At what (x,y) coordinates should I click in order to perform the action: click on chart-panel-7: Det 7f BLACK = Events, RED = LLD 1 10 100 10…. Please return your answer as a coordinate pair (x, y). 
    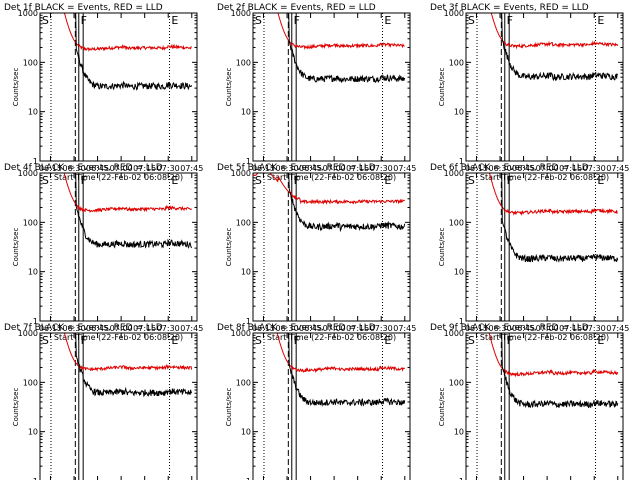
    Looking at the image, I should click on (101, 401).